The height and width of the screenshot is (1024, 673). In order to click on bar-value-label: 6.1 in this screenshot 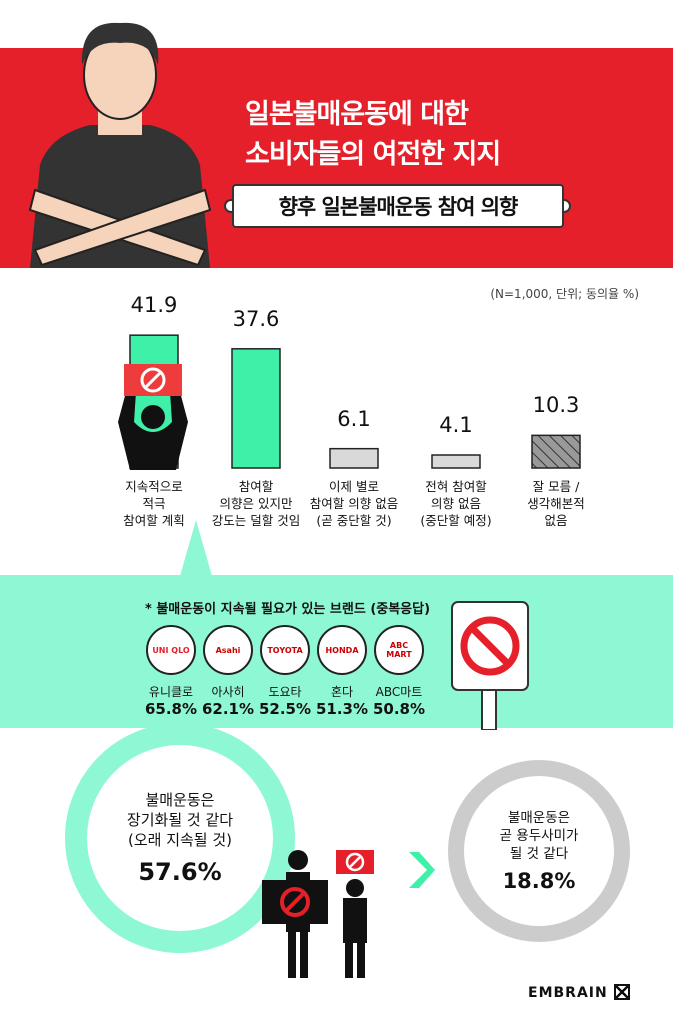, I will do `click(354, 418)`.